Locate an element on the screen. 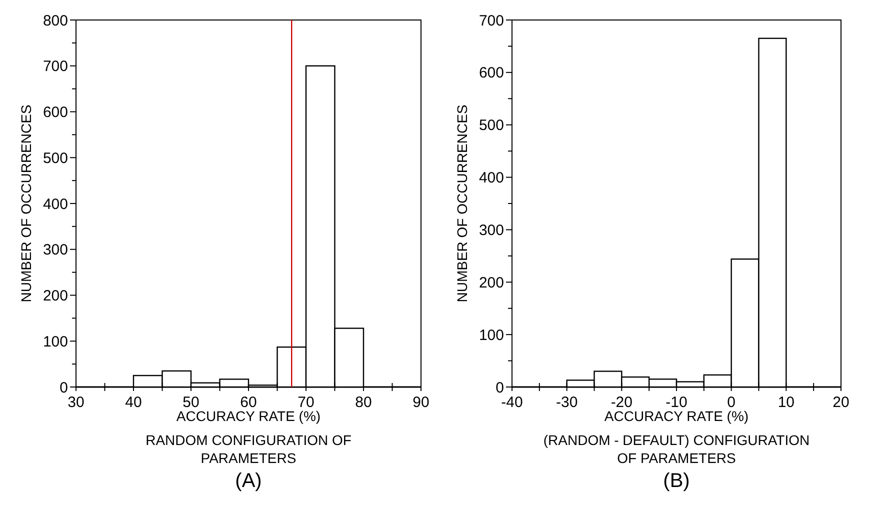  x-tick-label: 50 is located at coordinates (191, 402).